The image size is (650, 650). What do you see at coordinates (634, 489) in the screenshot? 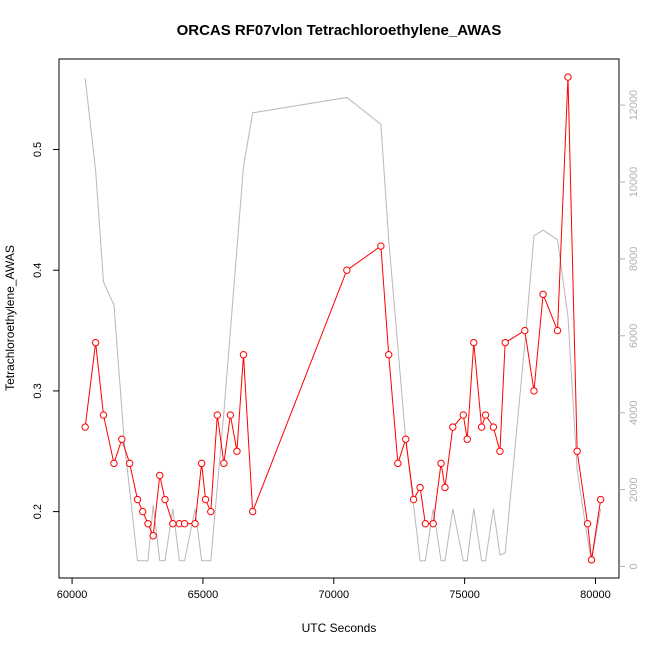
I see `y2-tick-label-1: 2000` at bounding box center [634, 489].